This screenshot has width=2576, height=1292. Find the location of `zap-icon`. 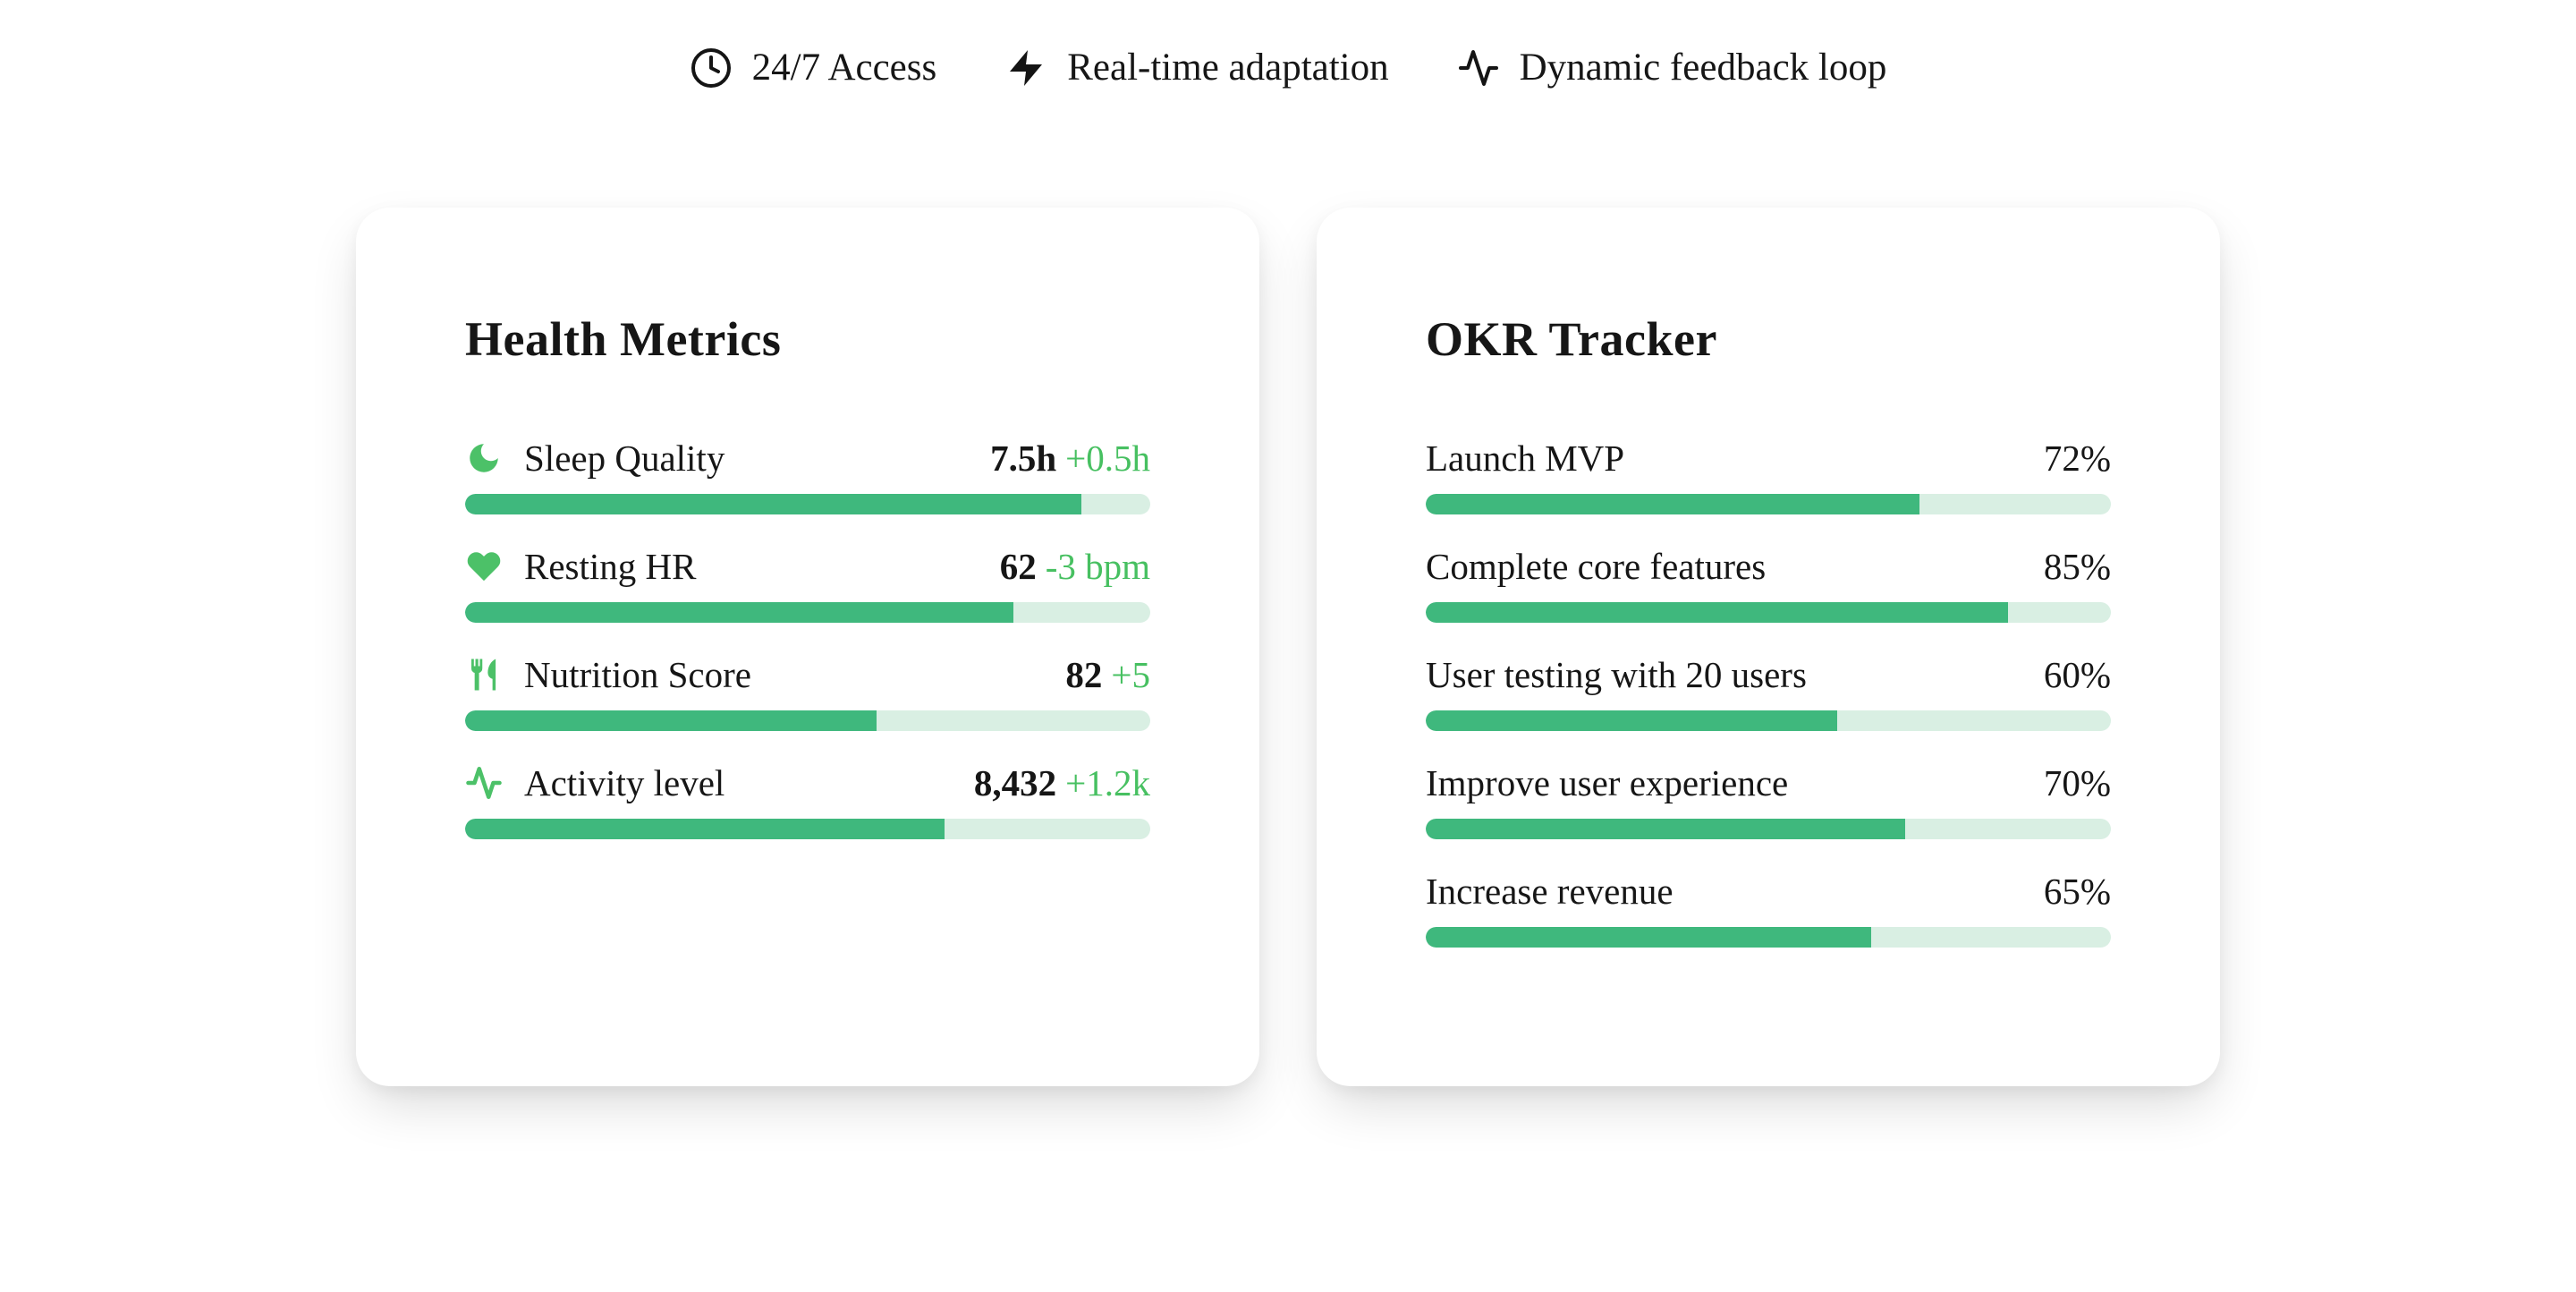

zap-icon is located at coordinates (1025, 68).